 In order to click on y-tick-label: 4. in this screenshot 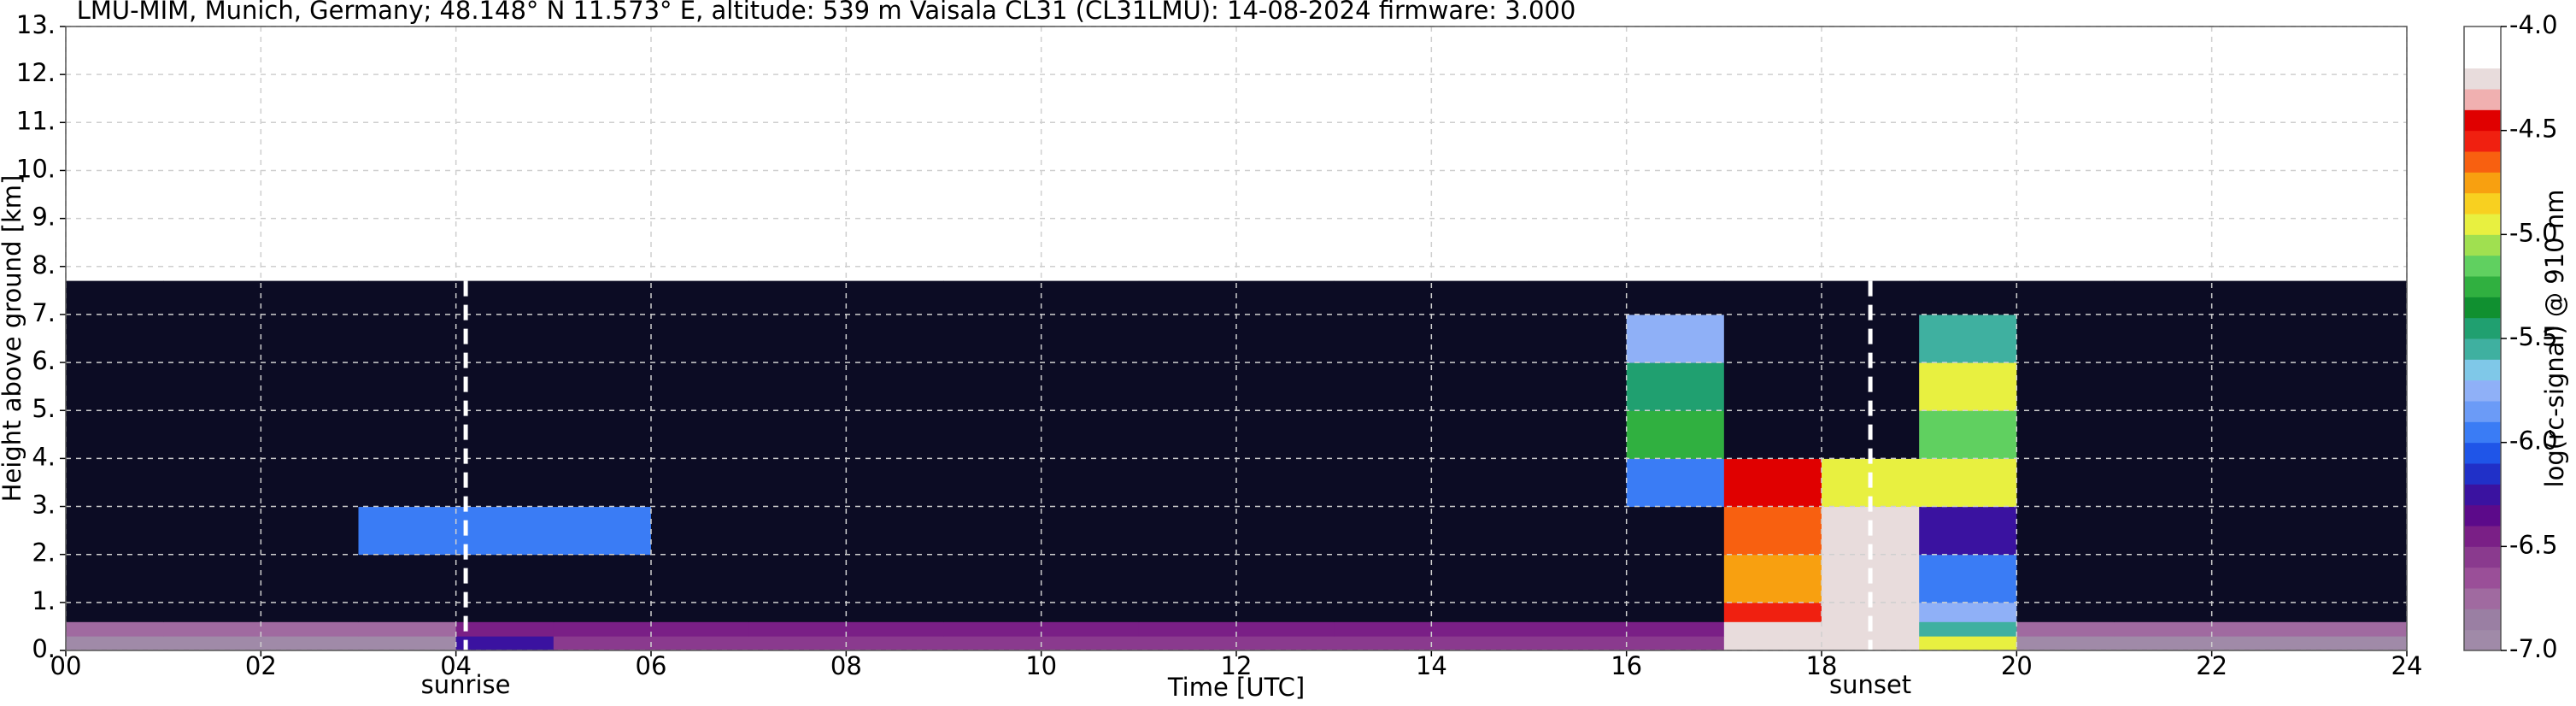, I will do `click(44, 456)`.